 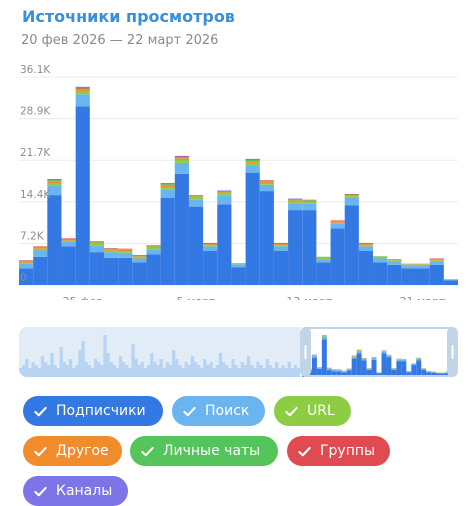 I want to click on legend-chip-label: Подписчики, so click(x=101, y=411).